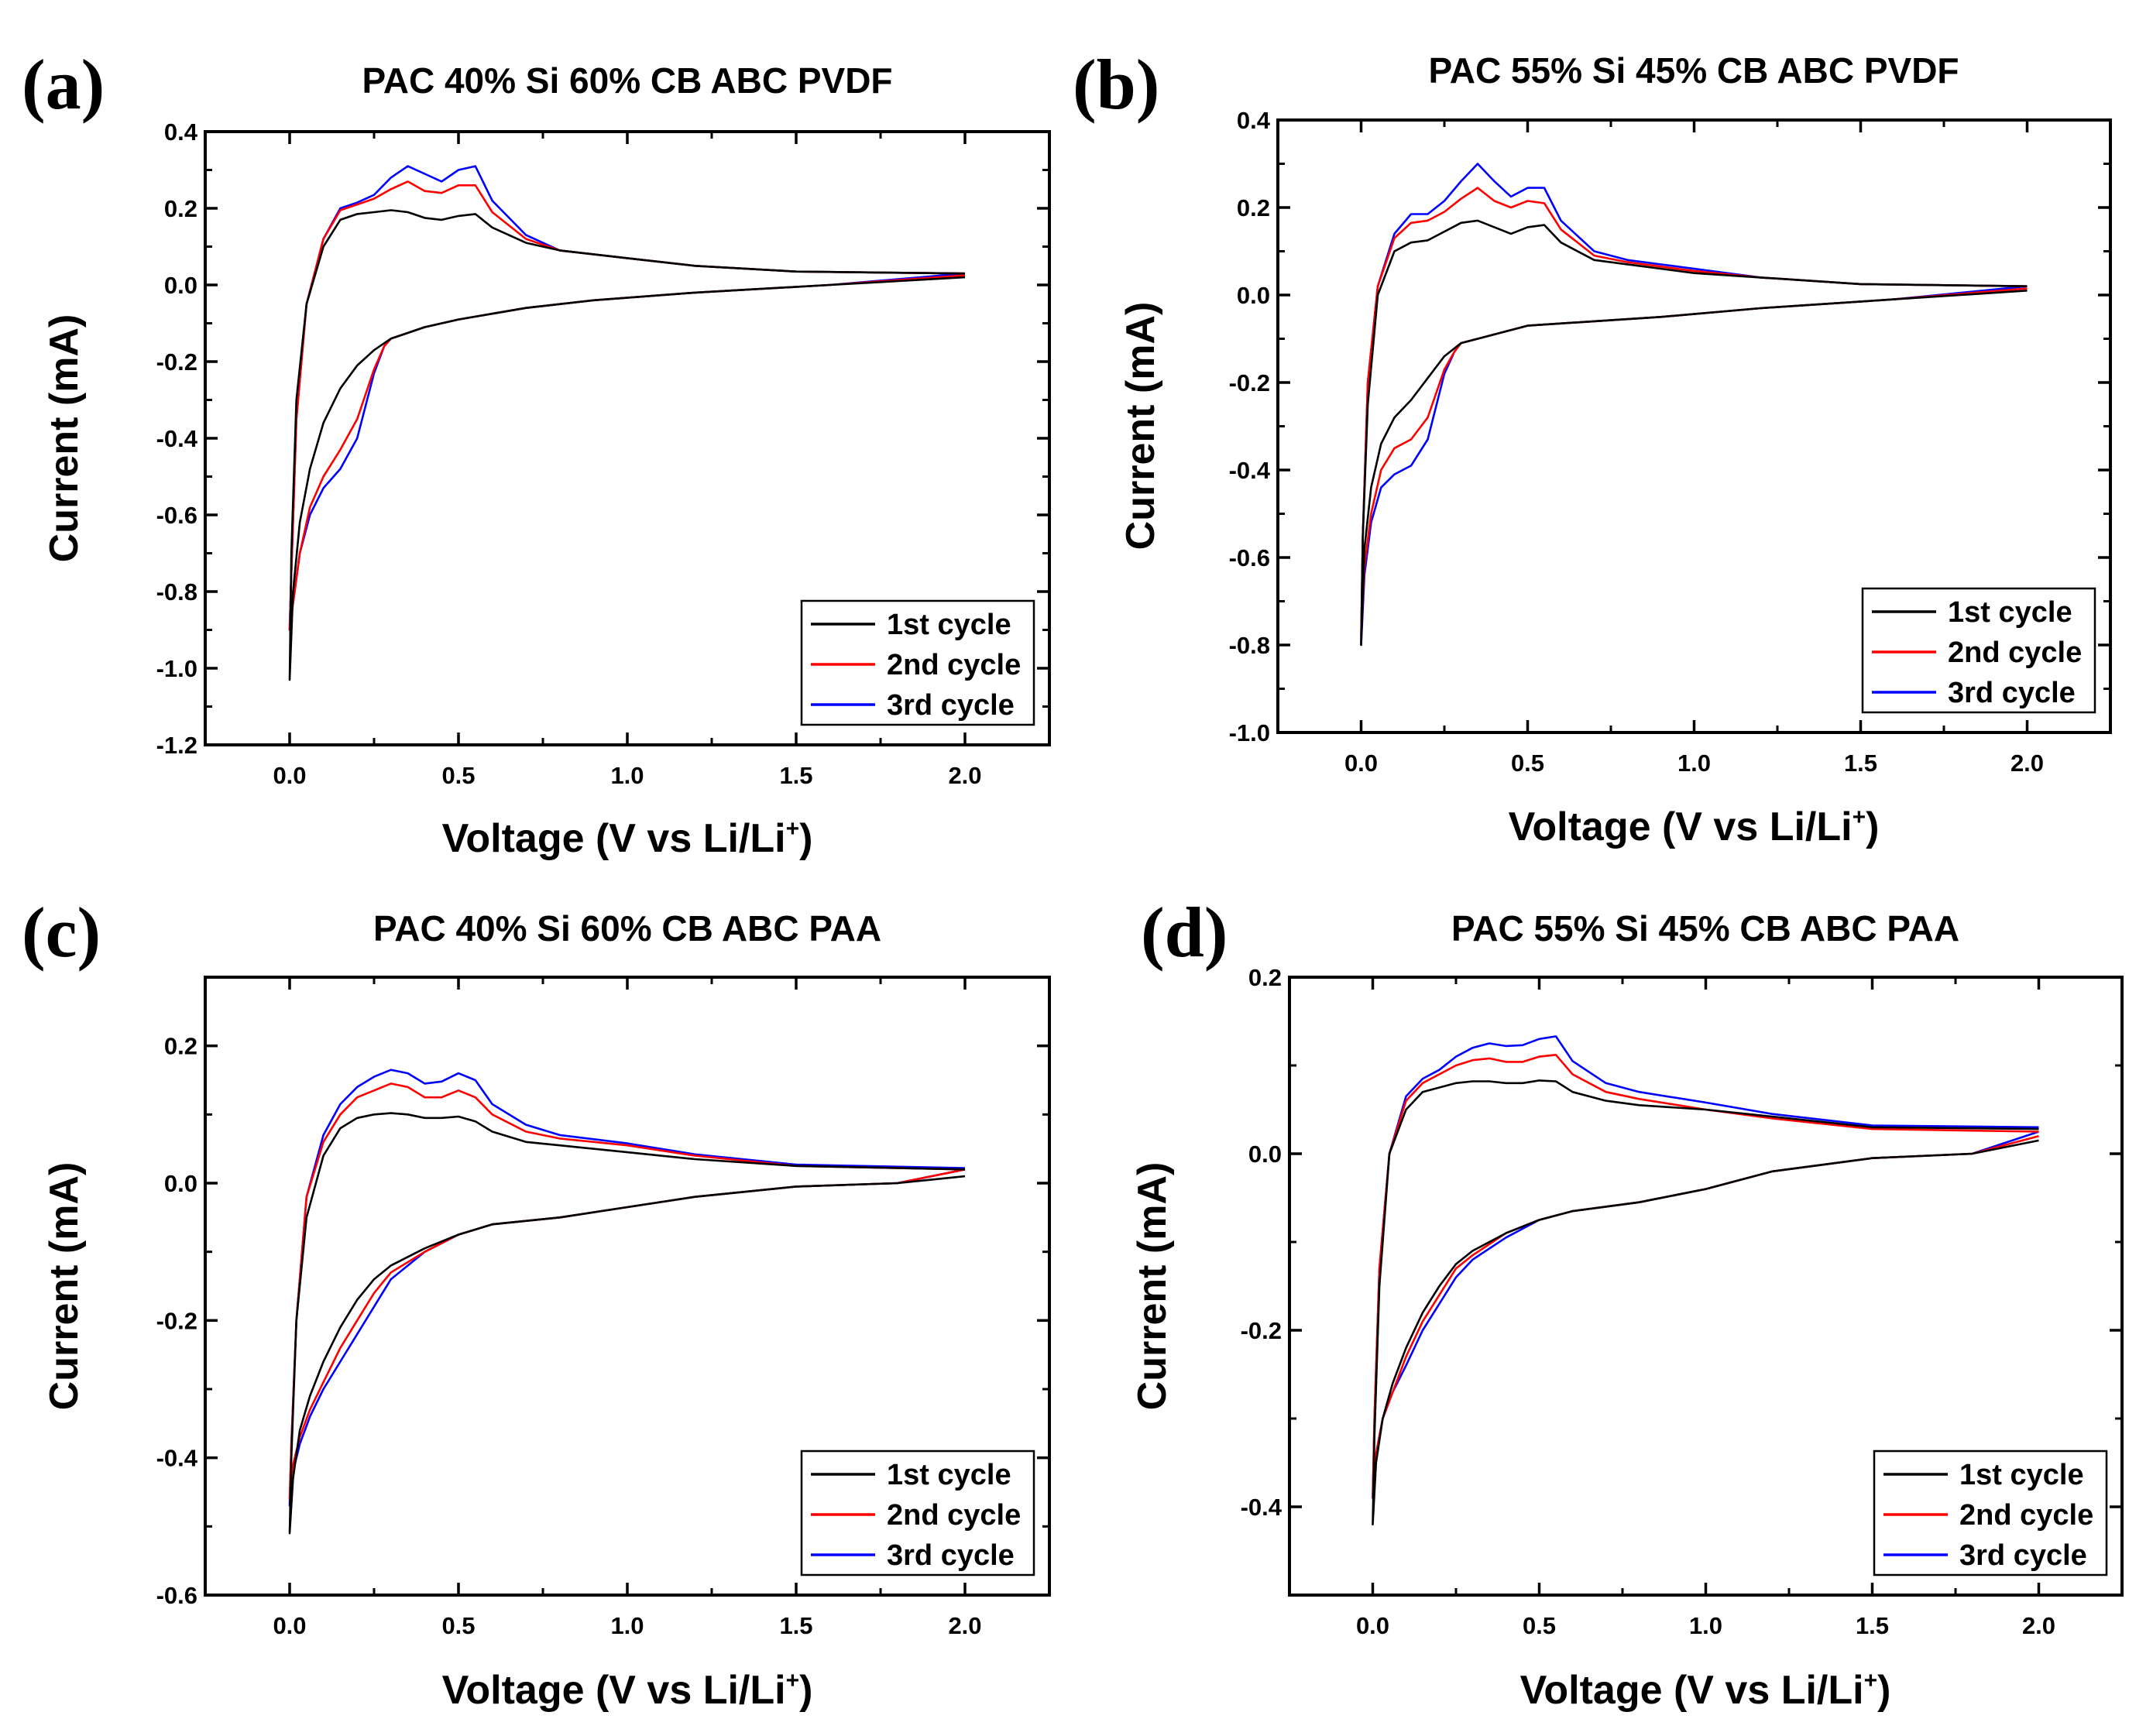 This screenshot has height=1736, width=2153. I want to click on chart-title: PAC 40% Si 60% CB ABC PVDF, so click(627, 80).